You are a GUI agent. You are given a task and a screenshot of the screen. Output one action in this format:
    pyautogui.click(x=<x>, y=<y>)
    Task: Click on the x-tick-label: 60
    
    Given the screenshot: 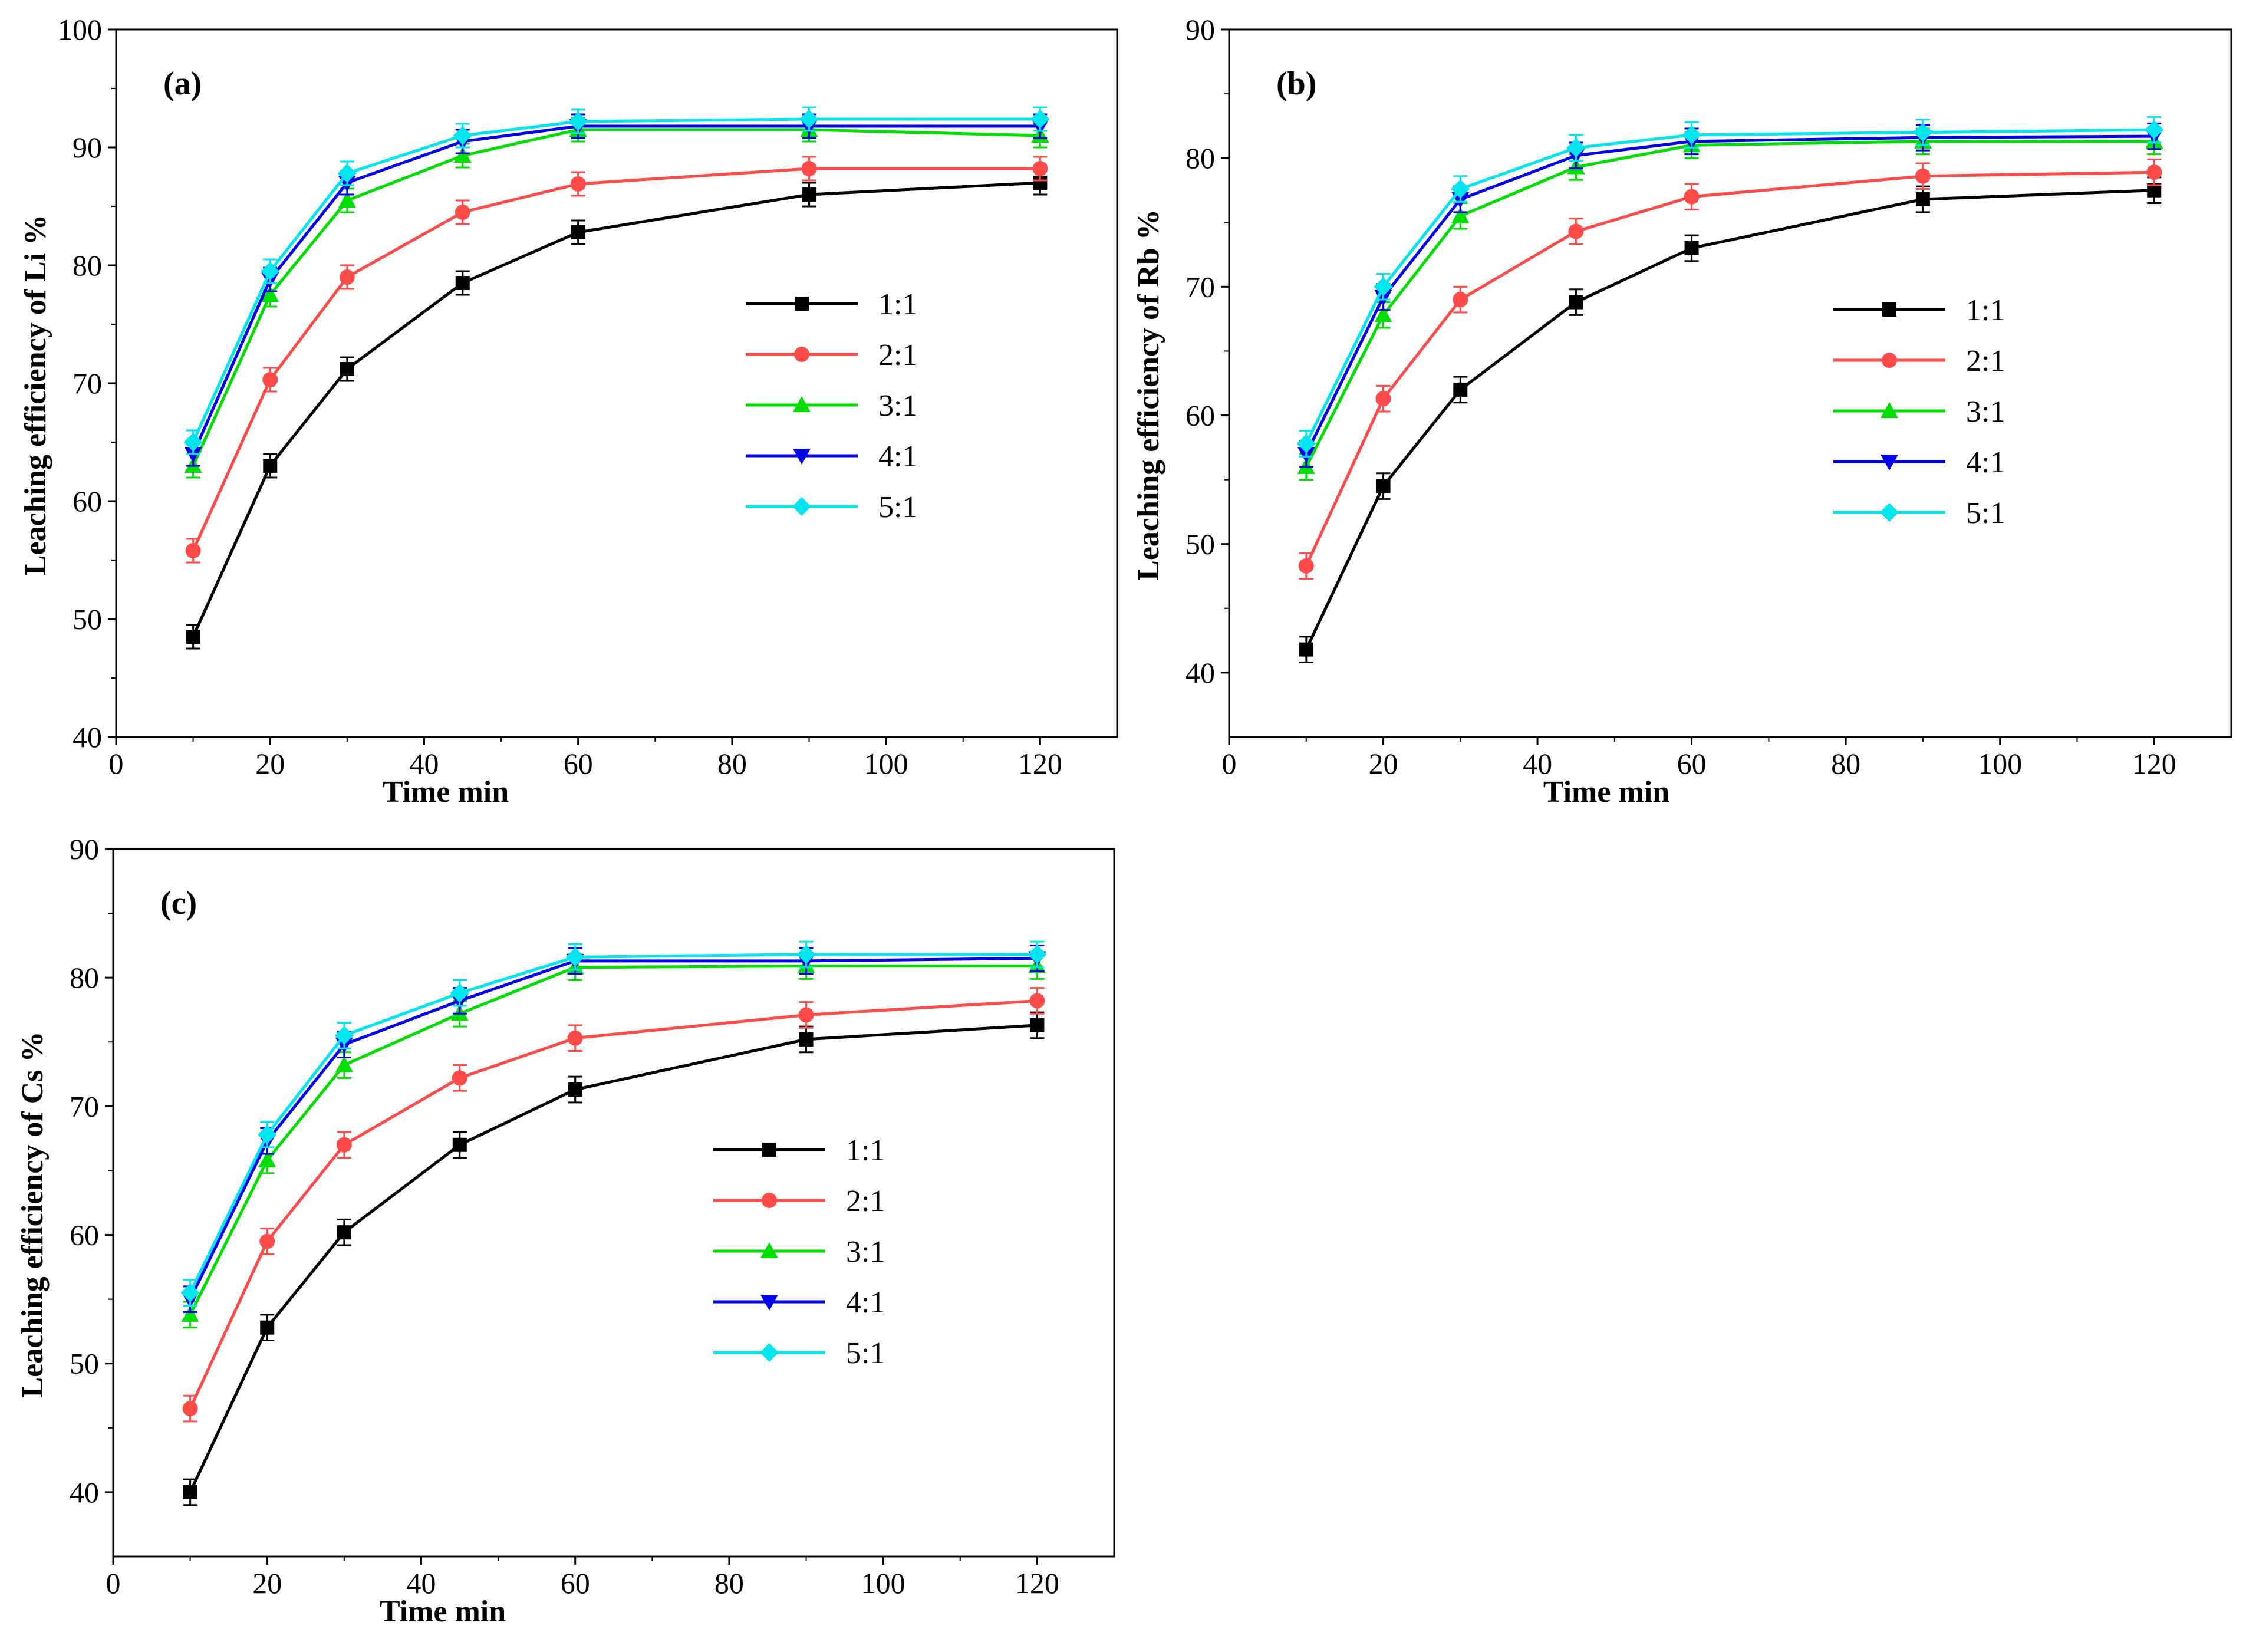 What is the action you would take?
    pyautogui.click(x=1692, y=764)
    